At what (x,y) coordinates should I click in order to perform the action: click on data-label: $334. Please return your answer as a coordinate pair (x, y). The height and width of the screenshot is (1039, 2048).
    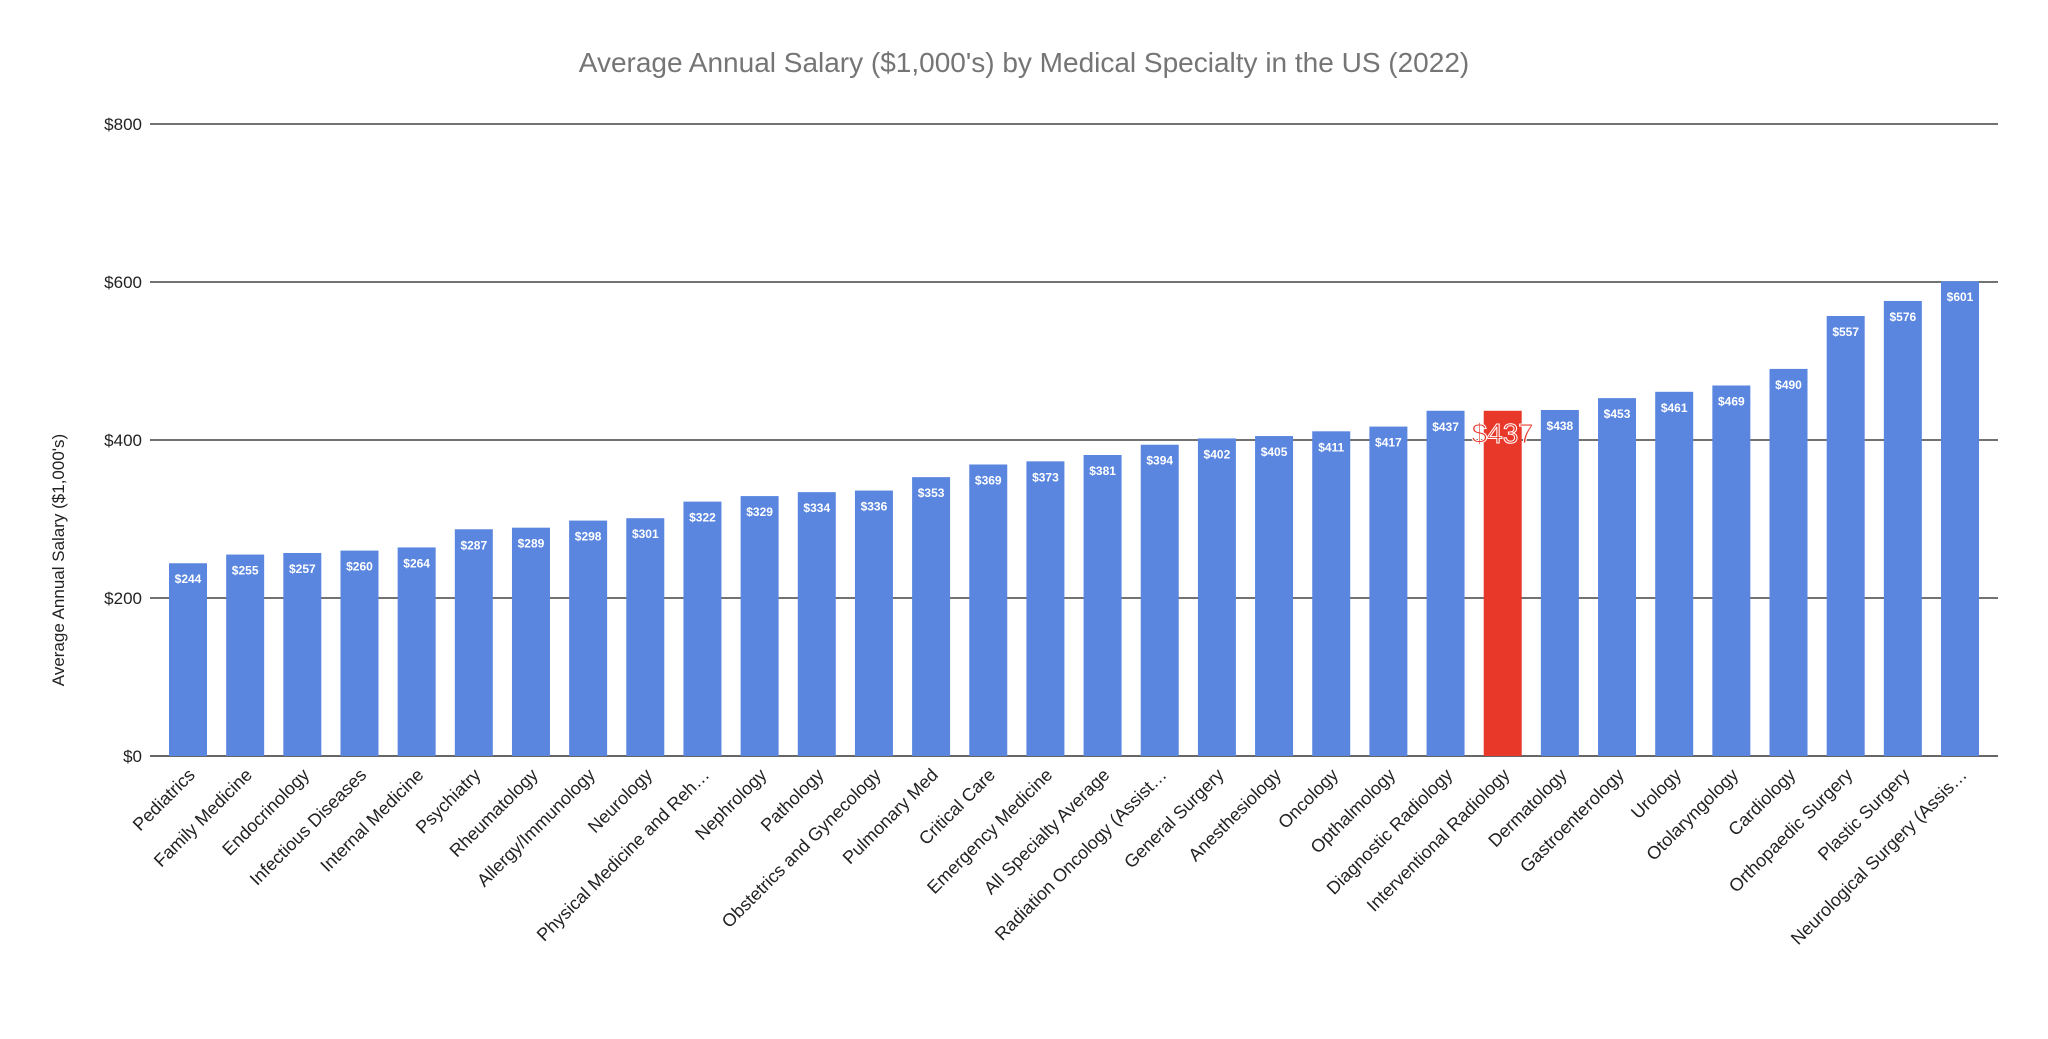
    Looking at the image, I should click on (816, 508).